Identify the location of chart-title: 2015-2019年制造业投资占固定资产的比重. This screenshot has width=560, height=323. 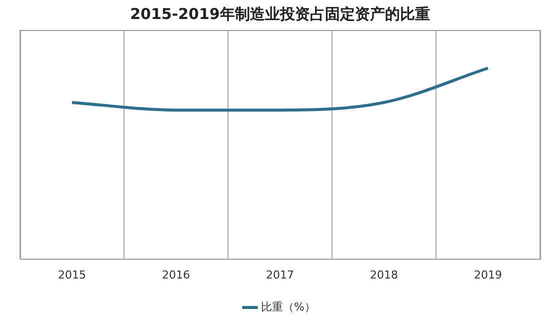
(280, 14).